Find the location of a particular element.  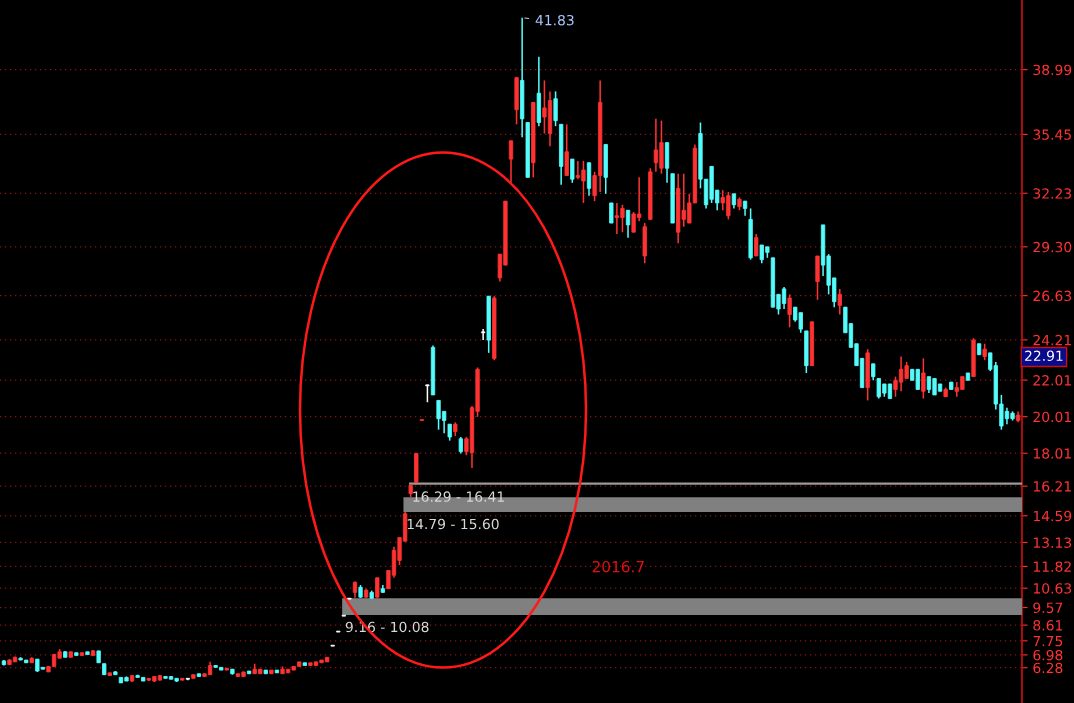

y-tick-label: 13.13 is located at coordinates (1052, 542).